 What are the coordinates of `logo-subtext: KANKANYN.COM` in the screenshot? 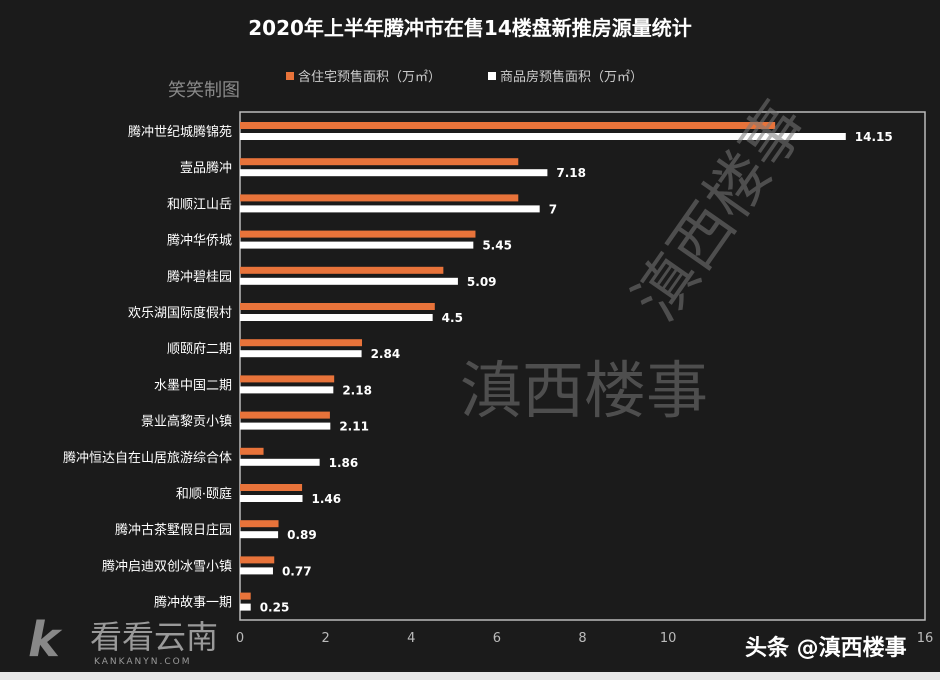 It's located at (143, 662).